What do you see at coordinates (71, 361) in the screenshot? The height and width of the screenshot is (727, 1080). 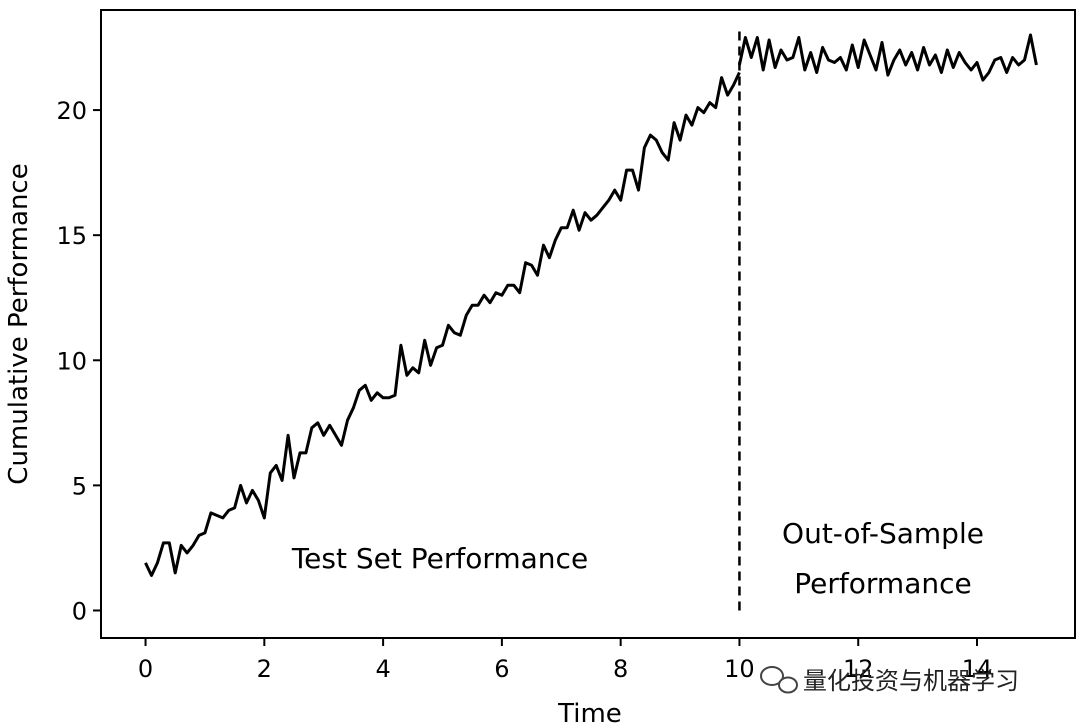 I see `y-tick-label: 10` at bounding box center [71, 361].